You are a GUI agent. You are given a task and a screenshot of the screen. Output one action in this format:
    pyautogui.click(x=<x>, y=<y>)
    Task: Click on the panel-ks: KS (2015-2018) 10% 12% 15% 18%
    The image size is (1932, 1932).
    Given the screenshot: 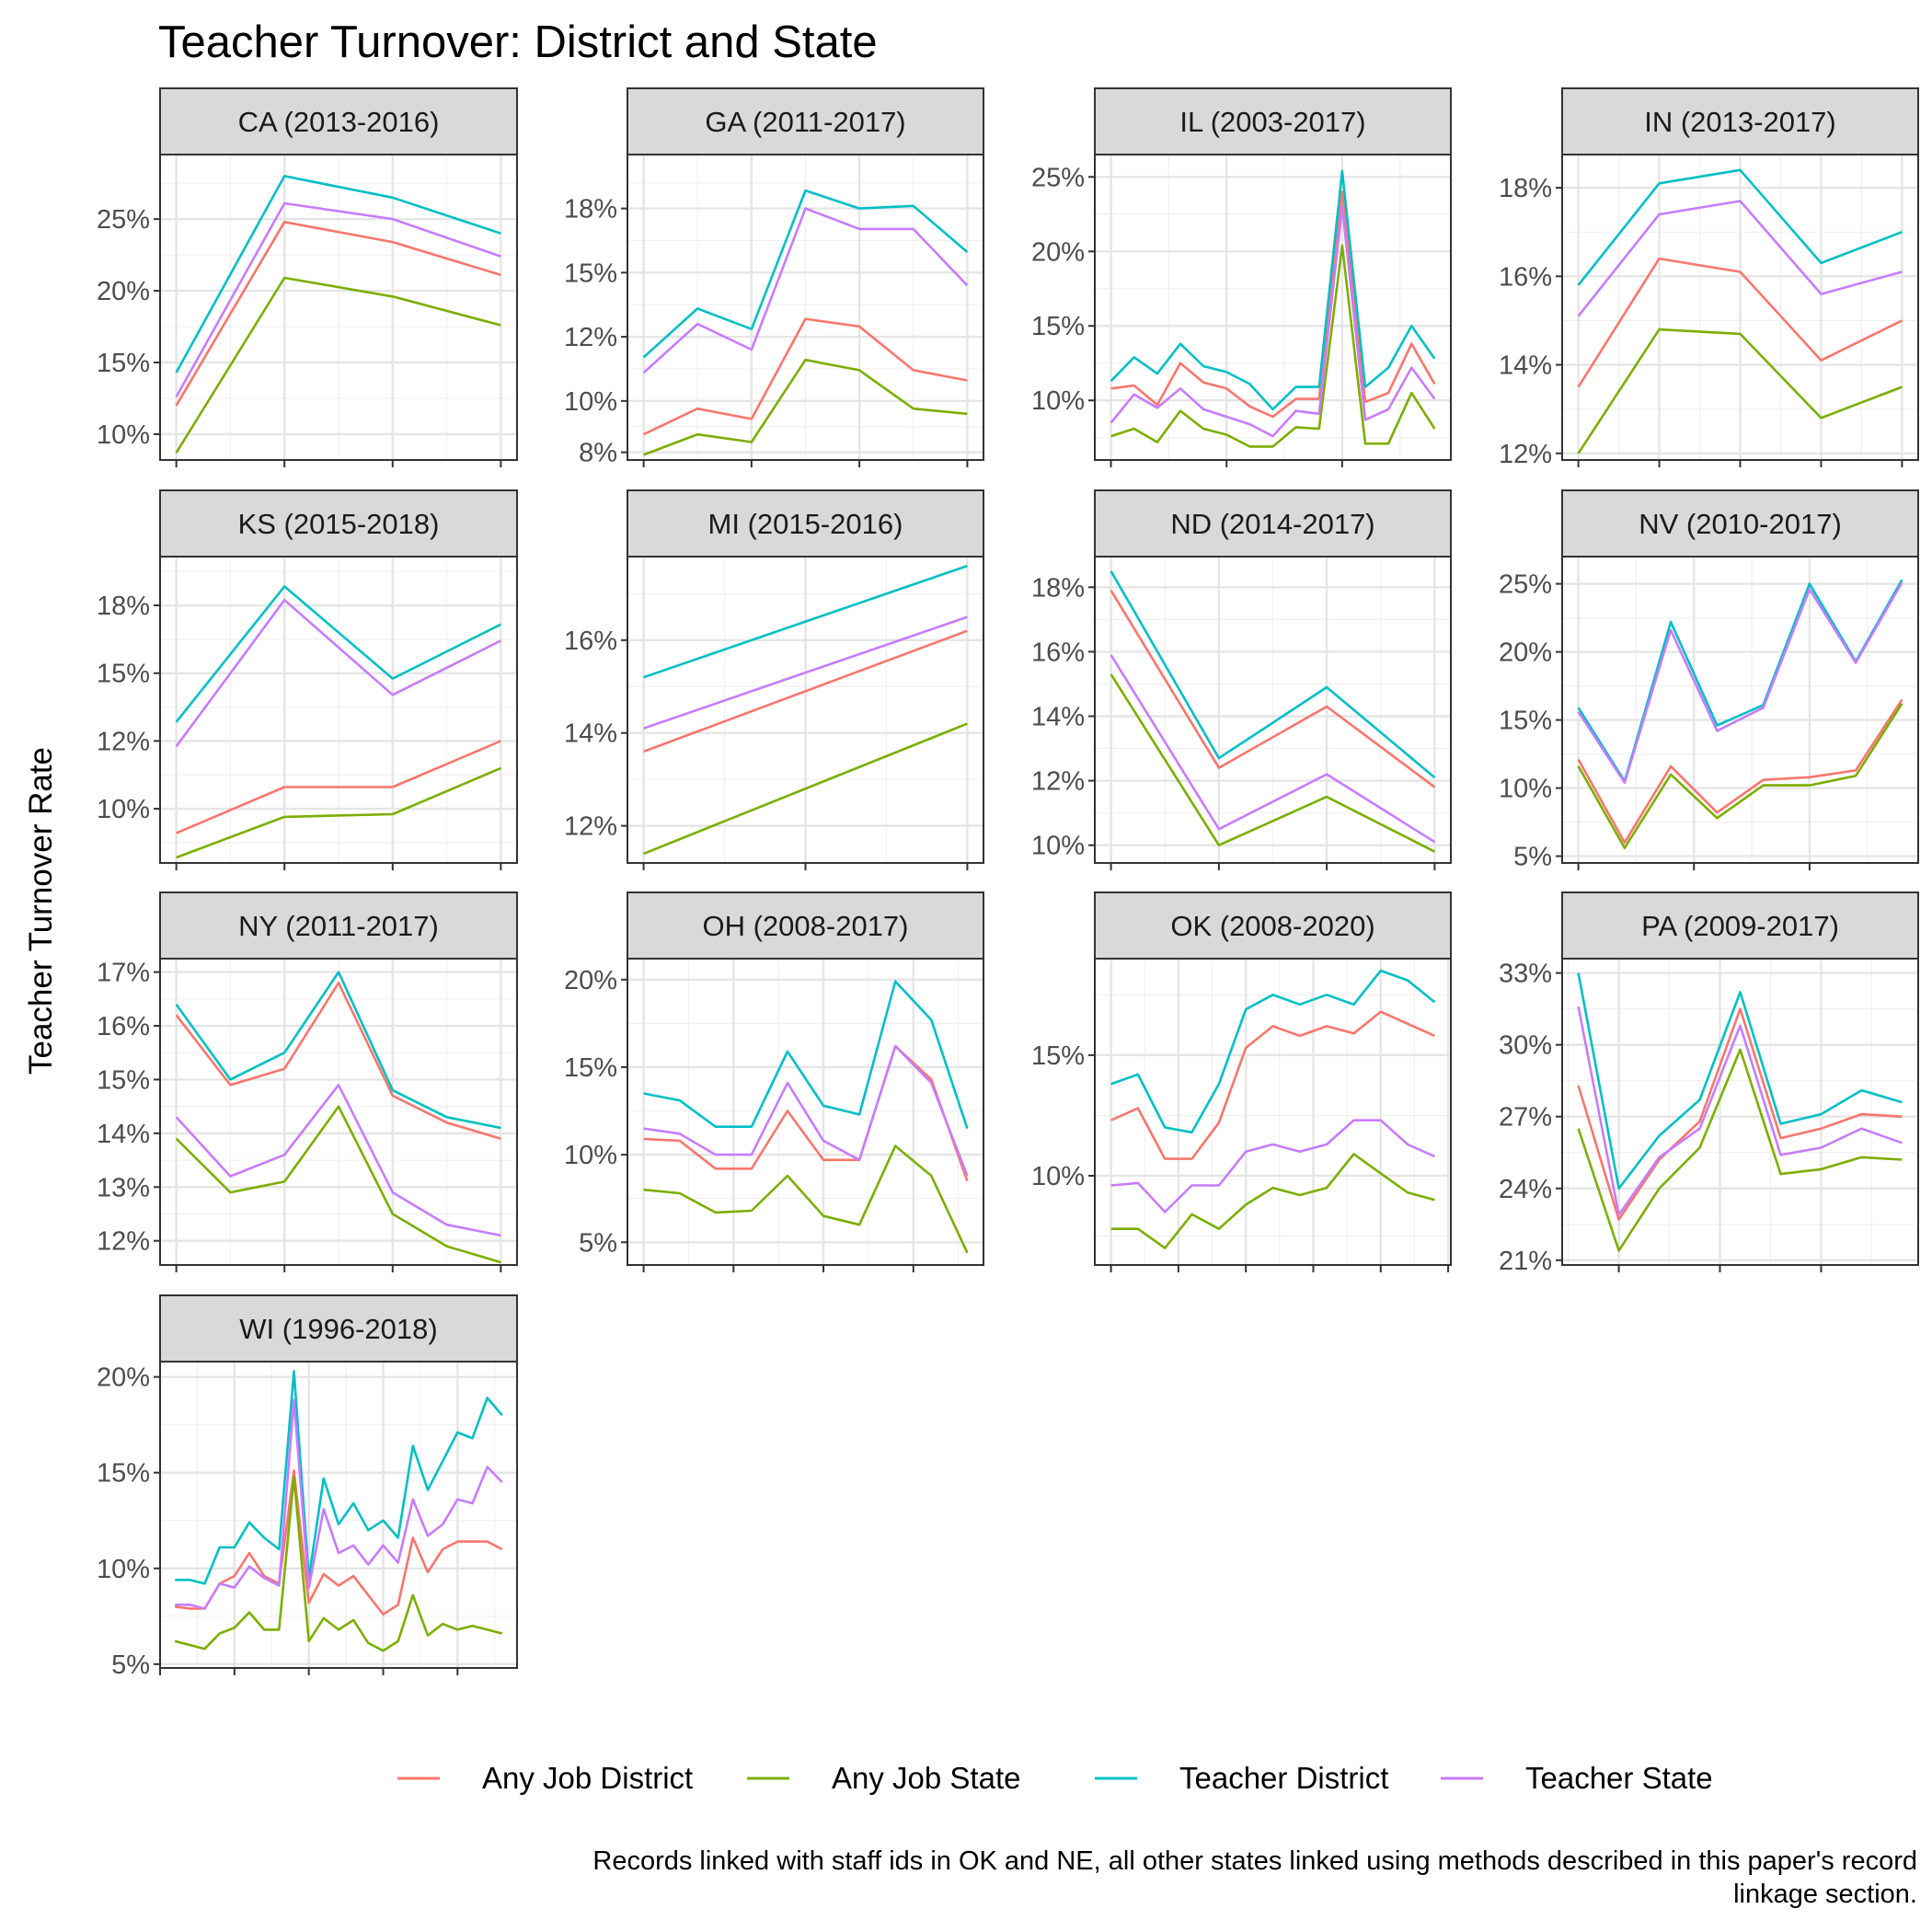 What is the action you would take?
    pyautogui.click(x=307, y=679)
    